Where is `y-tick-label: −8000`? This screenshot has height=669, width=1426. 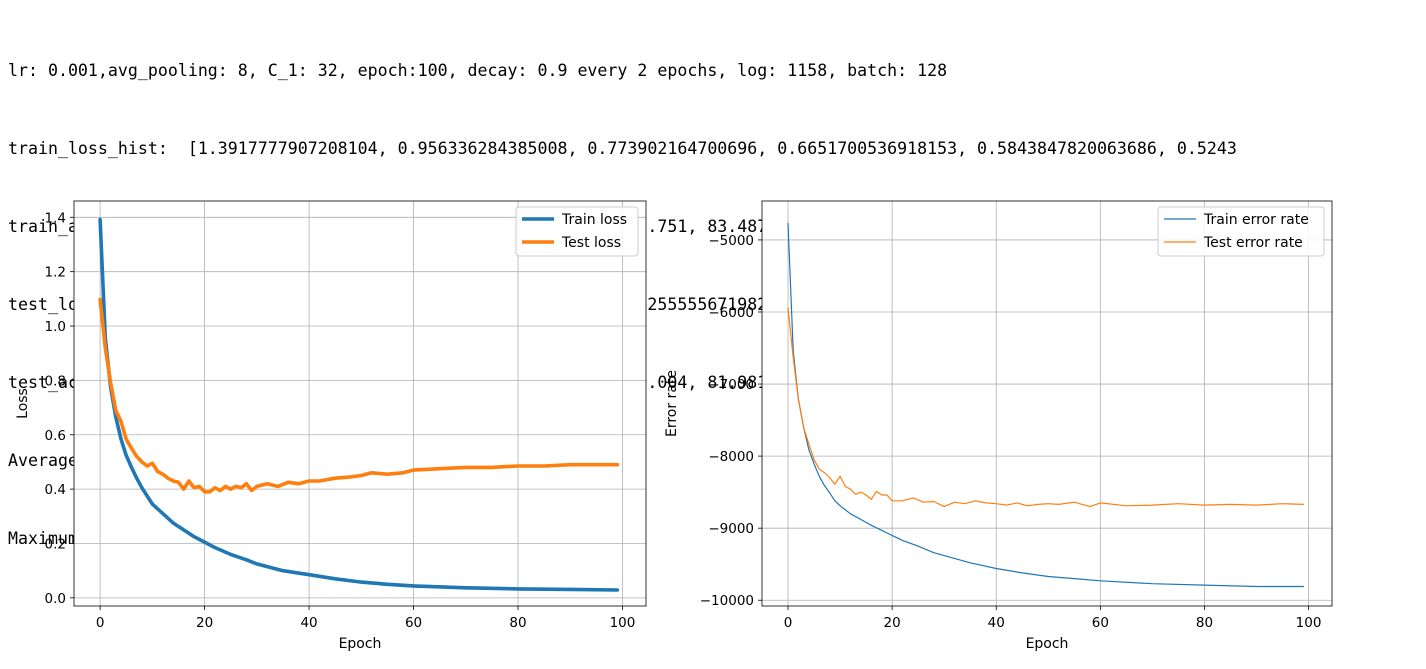 y-tick-label: −8000 is located at coordinates (731, 457).